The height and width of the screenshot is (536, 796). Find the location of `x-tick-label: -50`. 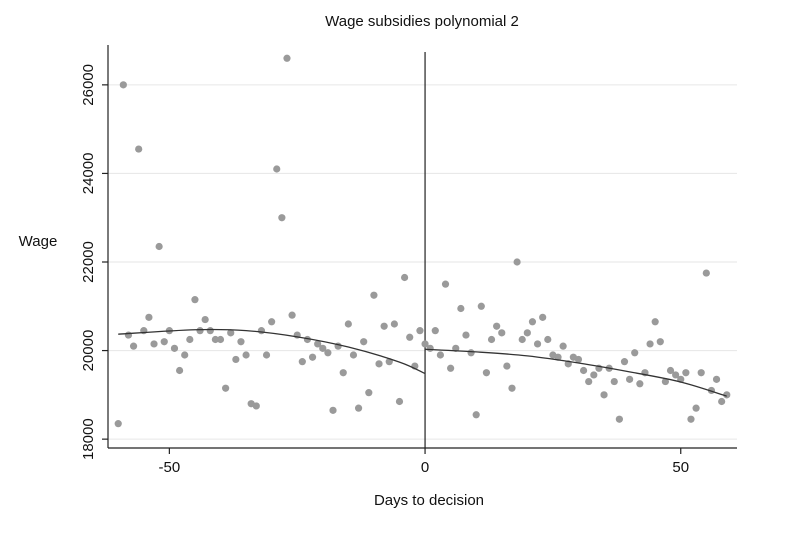

x-tick-label: -50 is located at coordinates (170, 467).